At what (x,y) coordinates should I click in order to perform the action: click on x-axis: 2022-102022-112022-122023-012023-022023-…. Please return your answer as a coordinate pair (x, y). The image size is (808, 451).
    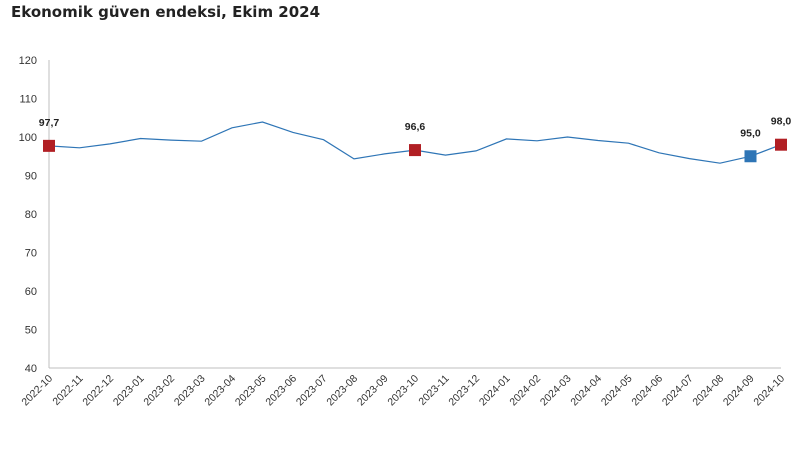
    Looking at the image, I should click on (403, 388).